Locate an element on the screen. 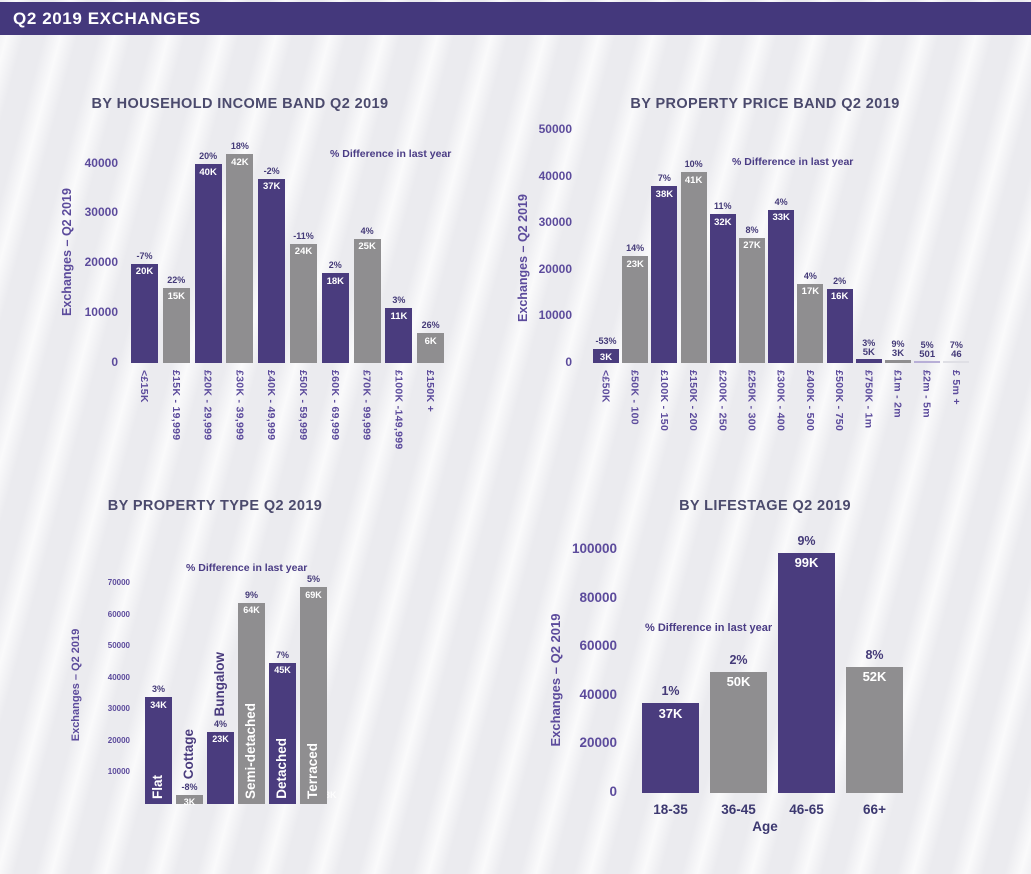 The height and width of the screenshot is (874, 1031). bar-value-label: 46 is located at coordinates (956, 354).